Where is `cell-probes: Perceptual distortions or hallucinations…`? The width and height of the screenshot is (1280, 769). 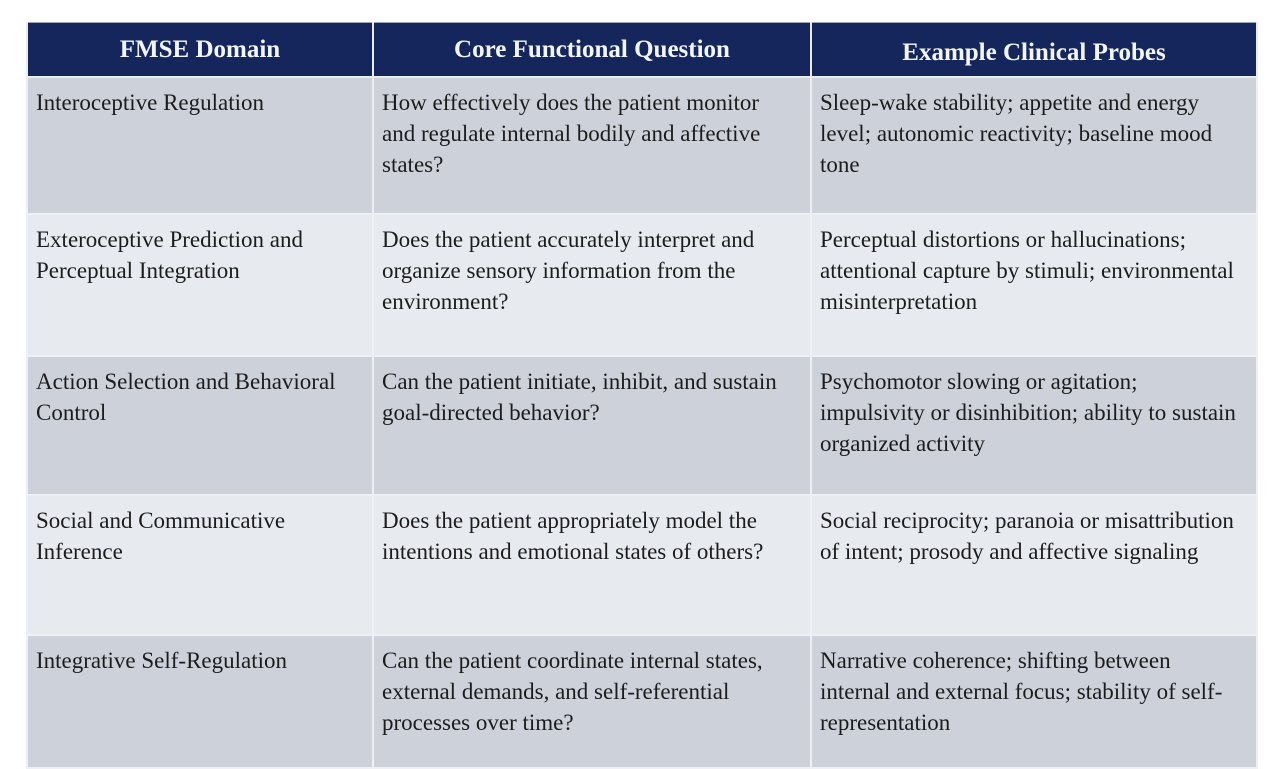
cell-probes: Perceptual distortions or hallucinations… is located at coordinates (1034, 285).